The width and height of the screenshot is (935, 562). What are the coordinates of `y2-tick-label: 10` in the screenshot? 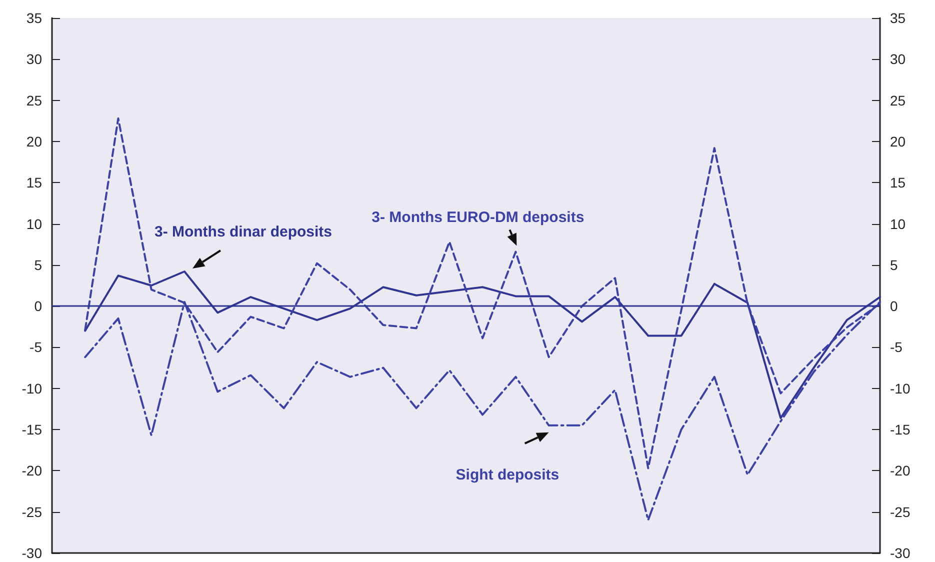 It's located at (898, 224).